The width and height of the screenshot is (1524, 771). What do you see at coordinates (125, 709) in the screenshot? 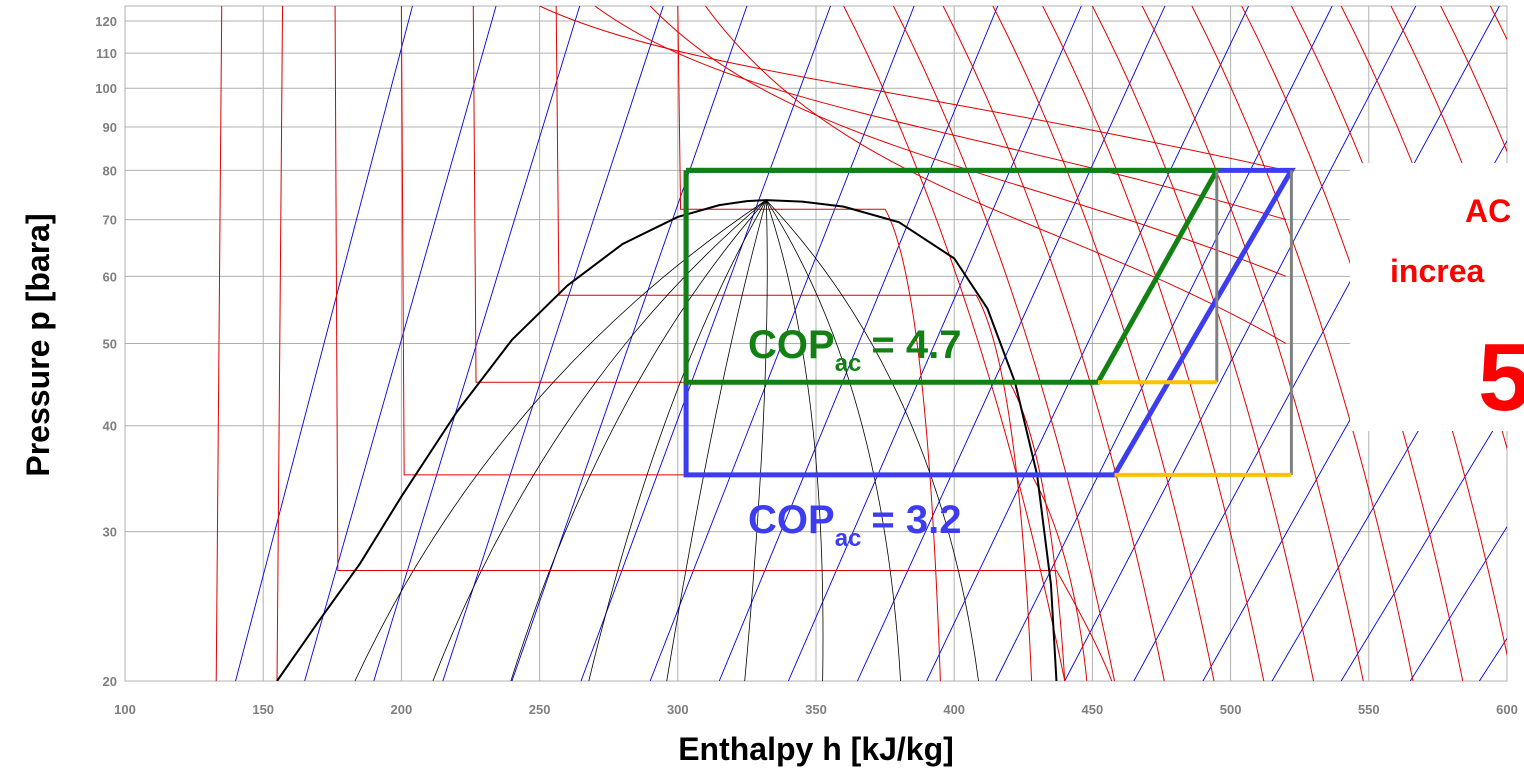
I see `x-tick-label: 100` at bounding box center [125, 709].